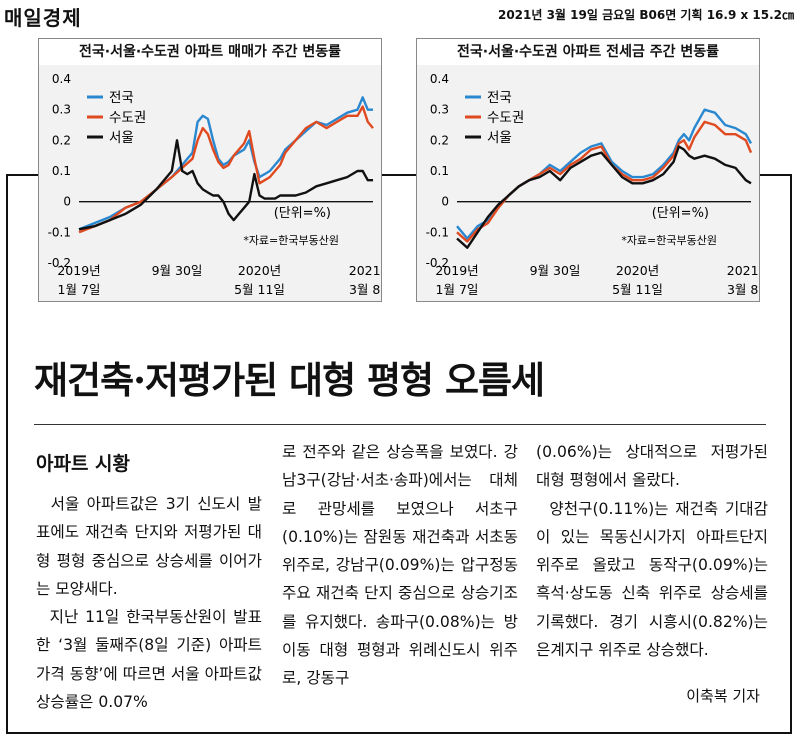  Describe the element at coordinates (588, 52) in the screenshot. I see `chart-title: 전국·서울·수도권 아파트 전세금 주간 변동률` at that location.